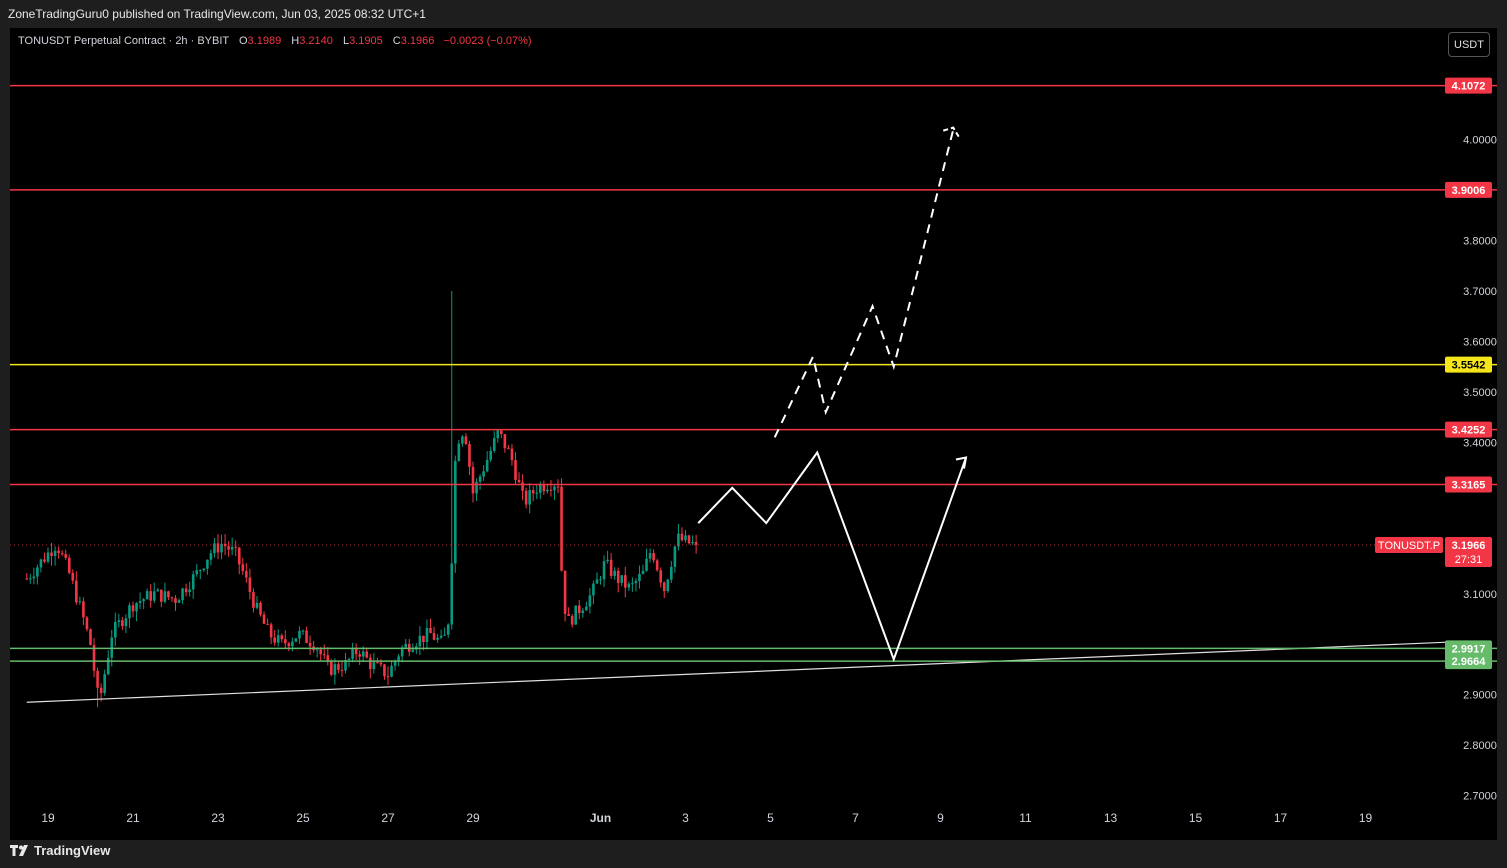 This screenshot has width=1507, height=868. I want to click on symbol-price-tag, so click(1409, 545).